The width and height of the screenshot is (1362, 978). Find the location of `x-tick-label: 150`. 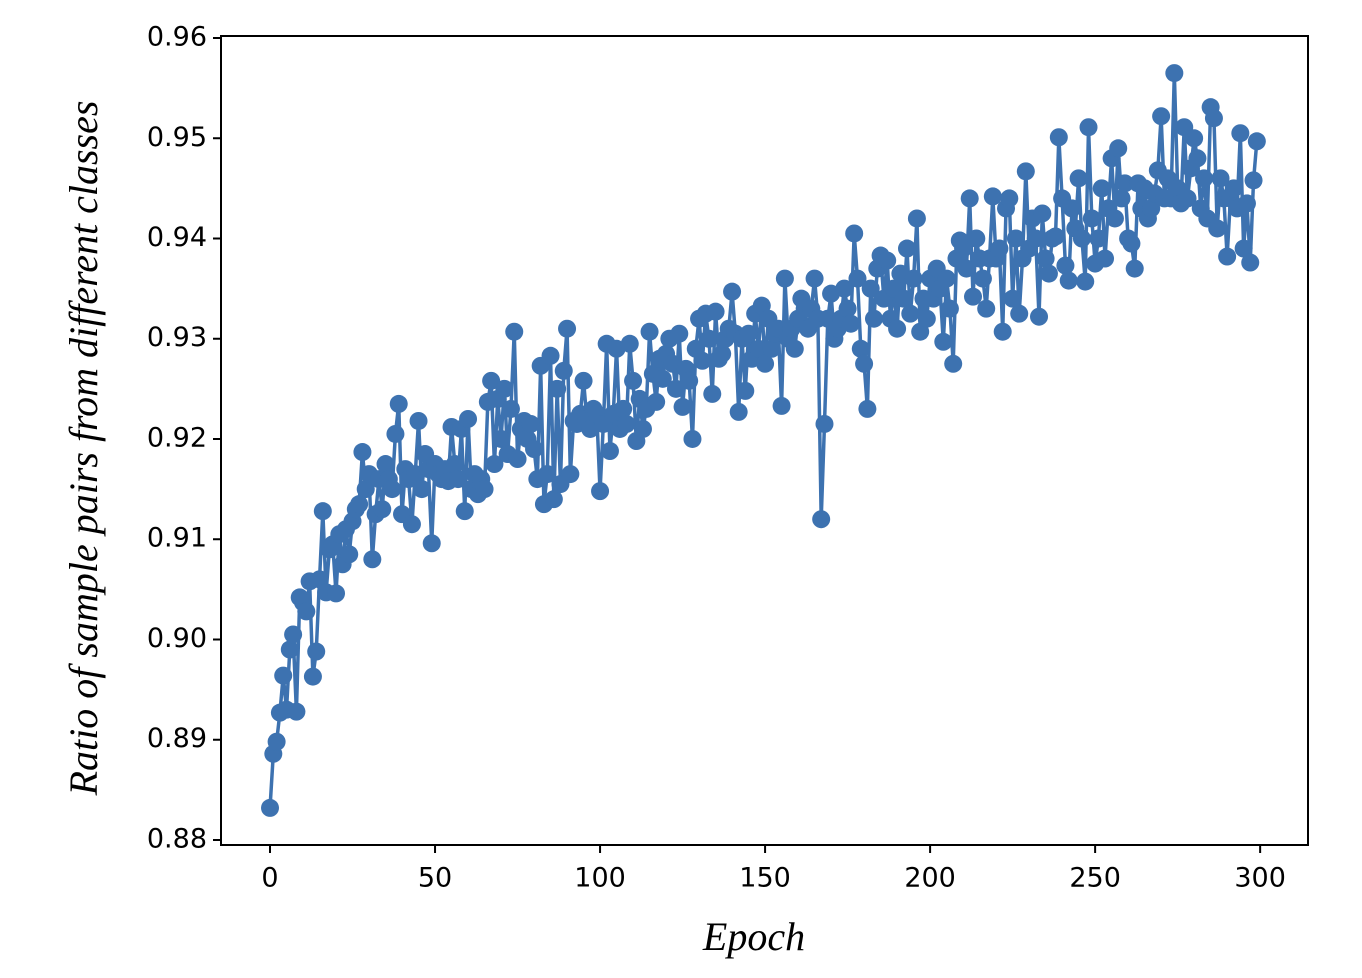

x-tick-label: 150 is located at coordinates (765, 878).